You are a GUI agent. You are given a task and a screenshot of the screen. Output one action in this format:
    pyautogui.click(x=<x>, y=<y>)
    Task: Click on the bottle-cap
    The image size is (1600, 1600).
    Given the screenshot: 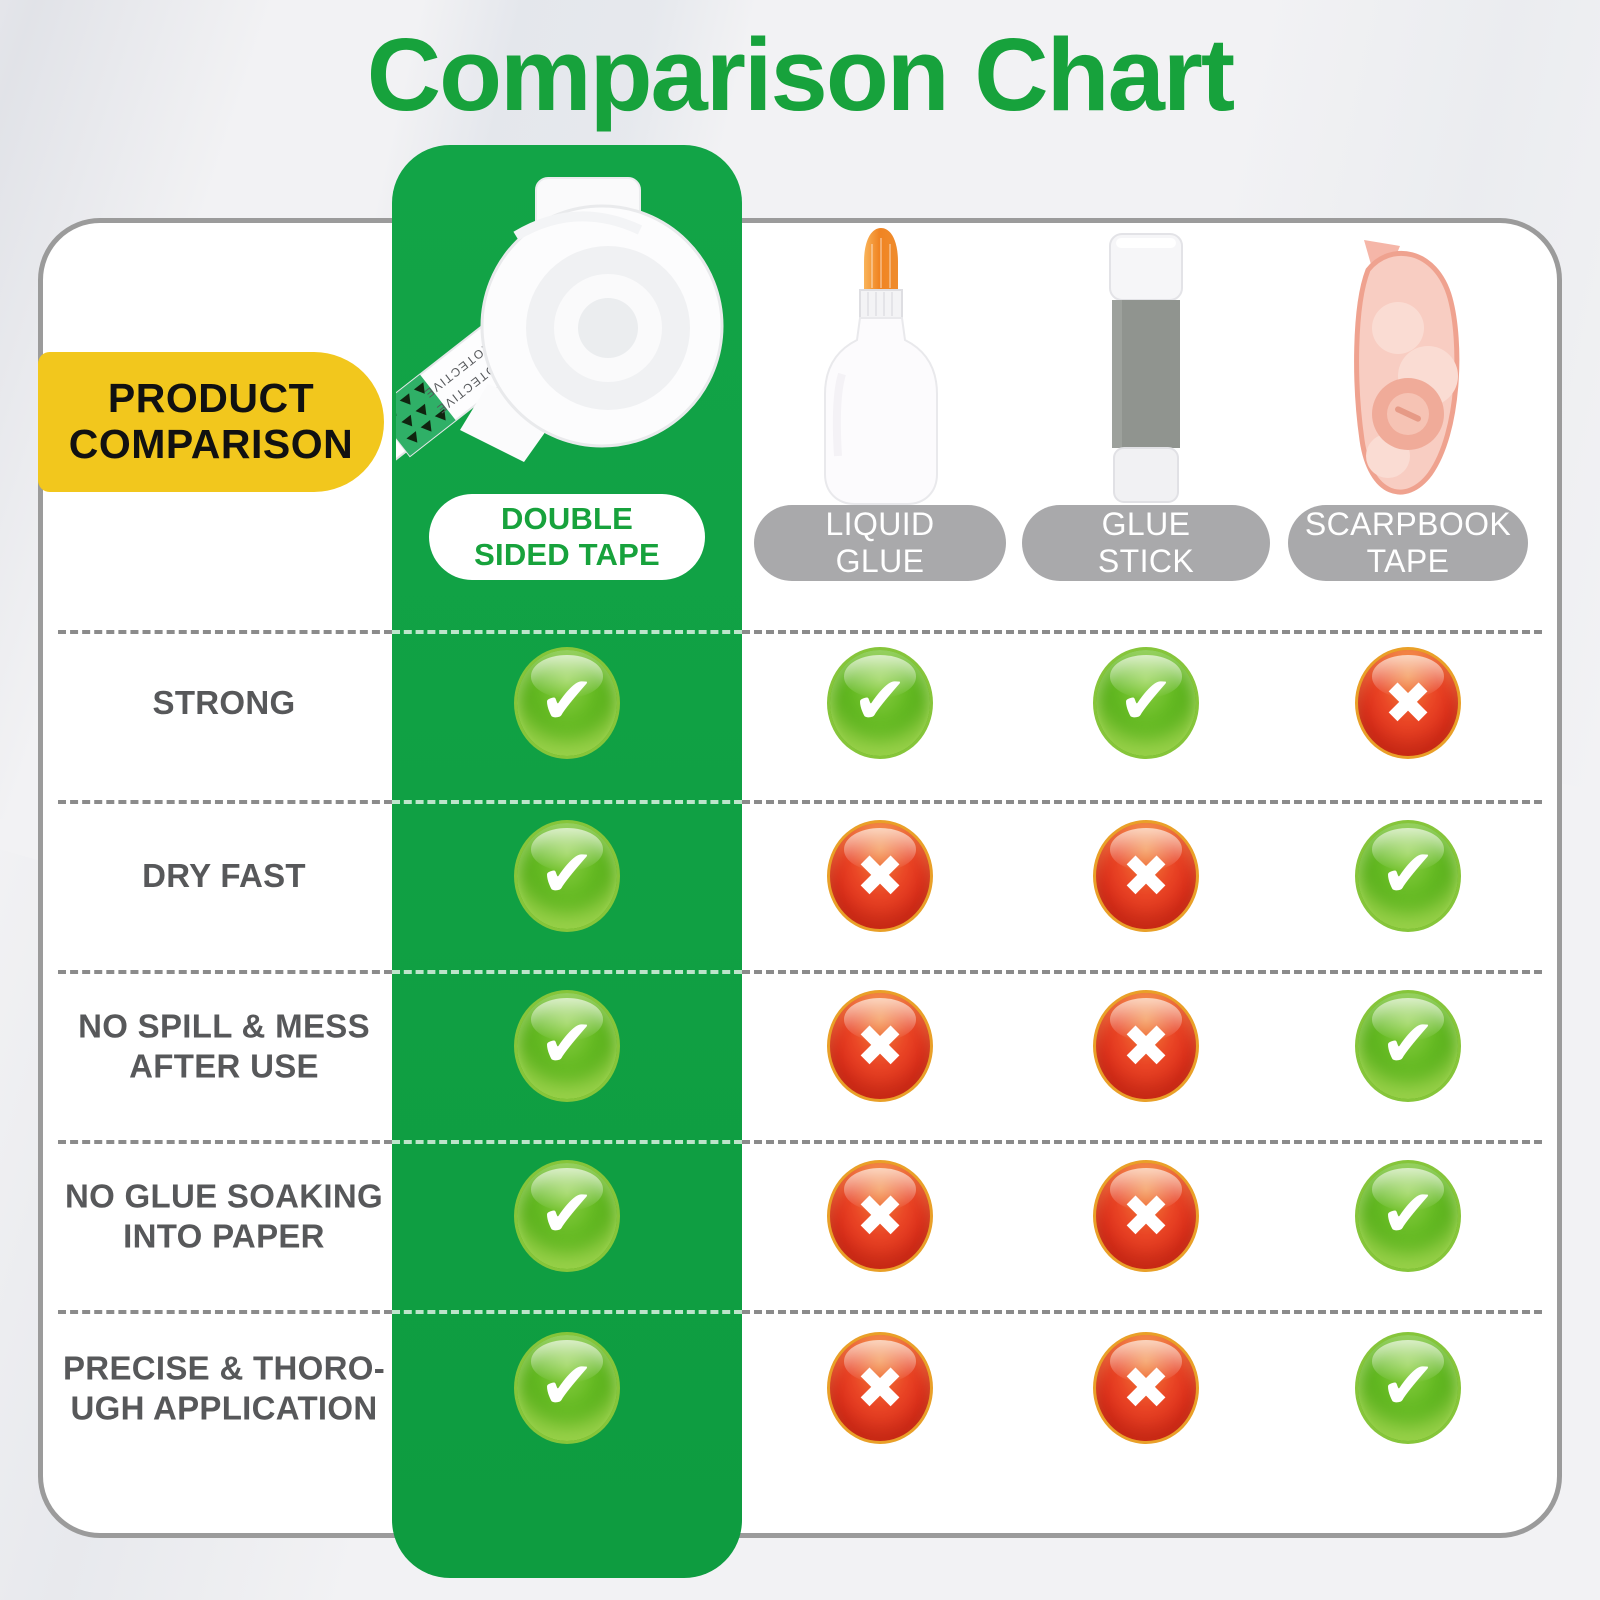 What is the action you would take?
    pyautogui.click(x=881, y=259)
    